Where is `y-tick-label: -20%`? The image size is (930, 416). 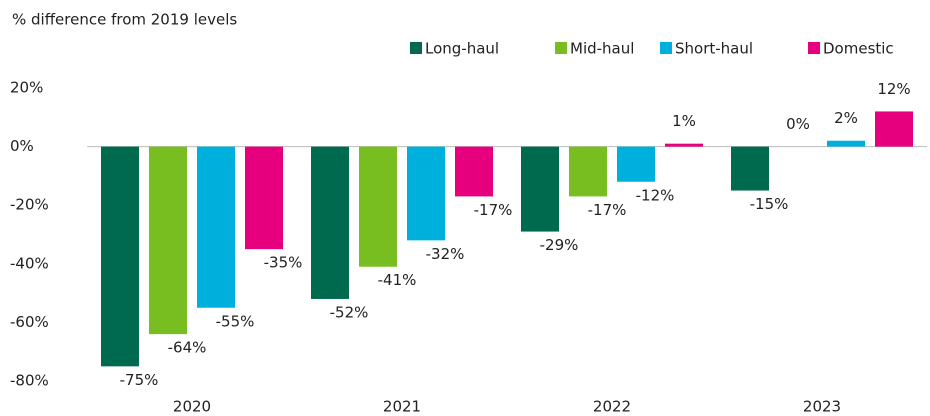
y-tick-label: -20% is located at coordinates (29, 205).